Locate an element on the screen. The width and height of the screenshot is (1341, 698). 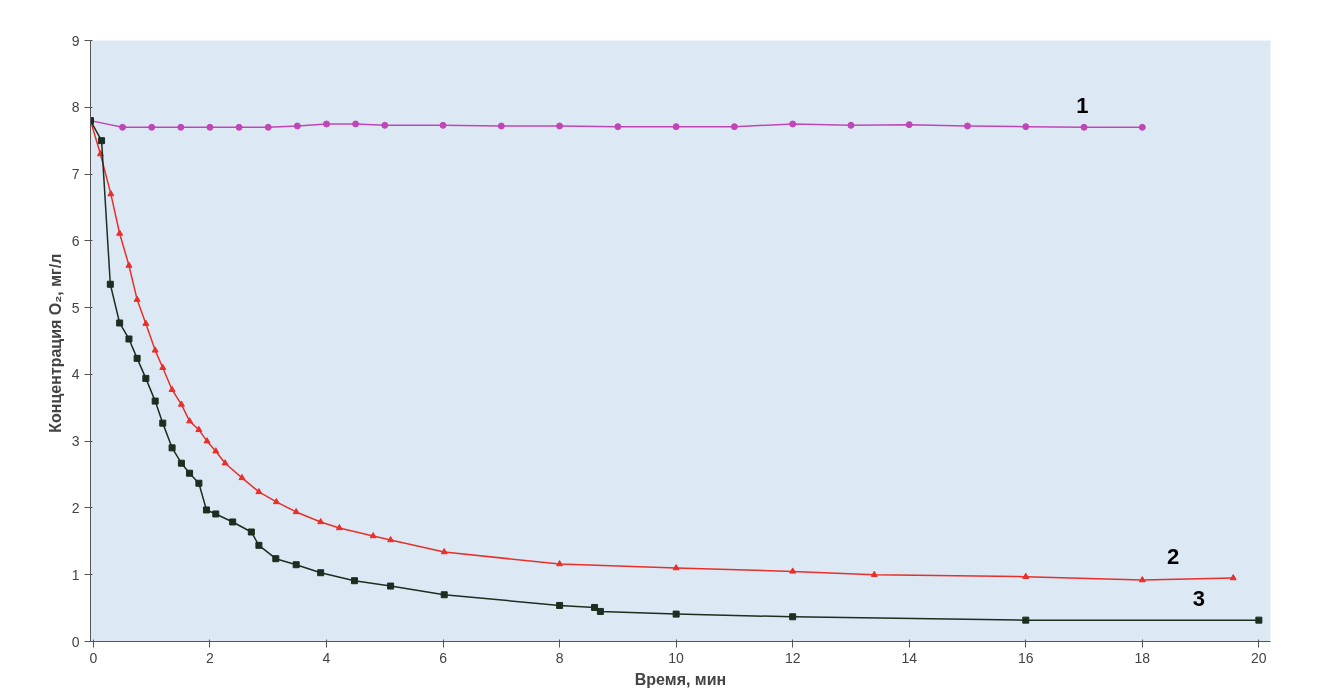
x-tick-label: 10 is located at coordinates (676, 657).